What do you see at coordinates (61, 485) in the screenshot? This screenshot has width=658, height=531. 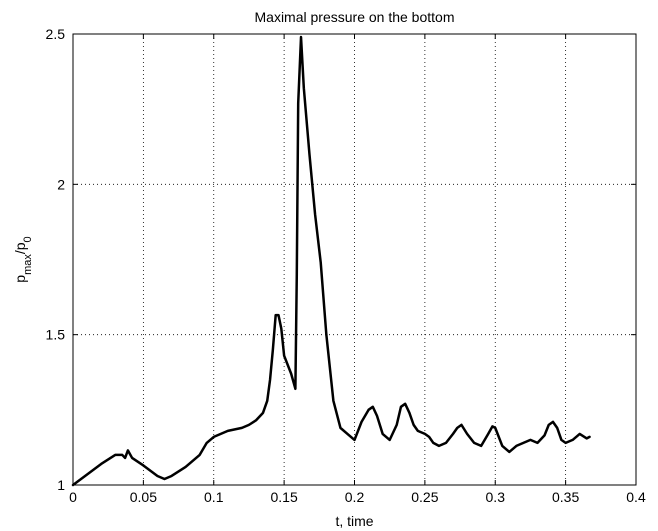 I see `y-tick-label: 1` at bounding box center [61, 485].